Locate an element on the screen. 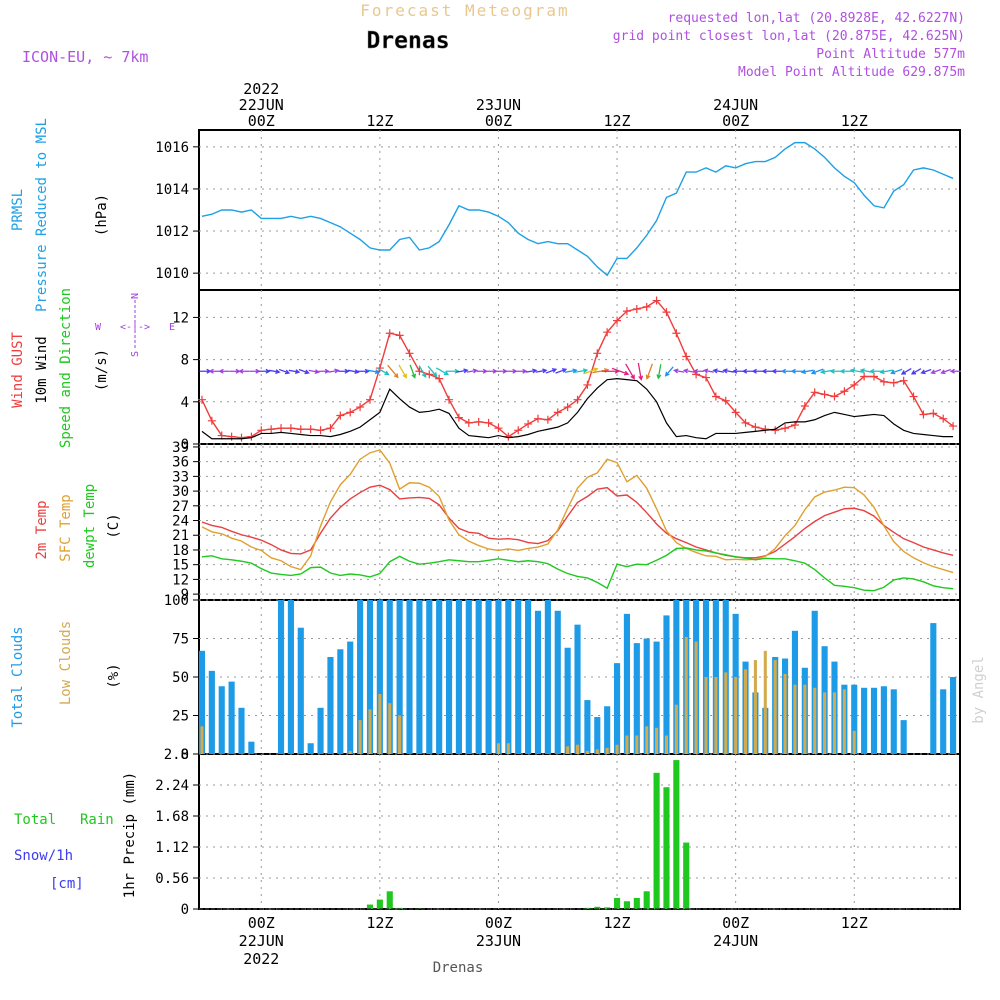 This screenshot has height=1000, width=1000. wind-ytick-label: 4 is located at coordinates (185, 403).